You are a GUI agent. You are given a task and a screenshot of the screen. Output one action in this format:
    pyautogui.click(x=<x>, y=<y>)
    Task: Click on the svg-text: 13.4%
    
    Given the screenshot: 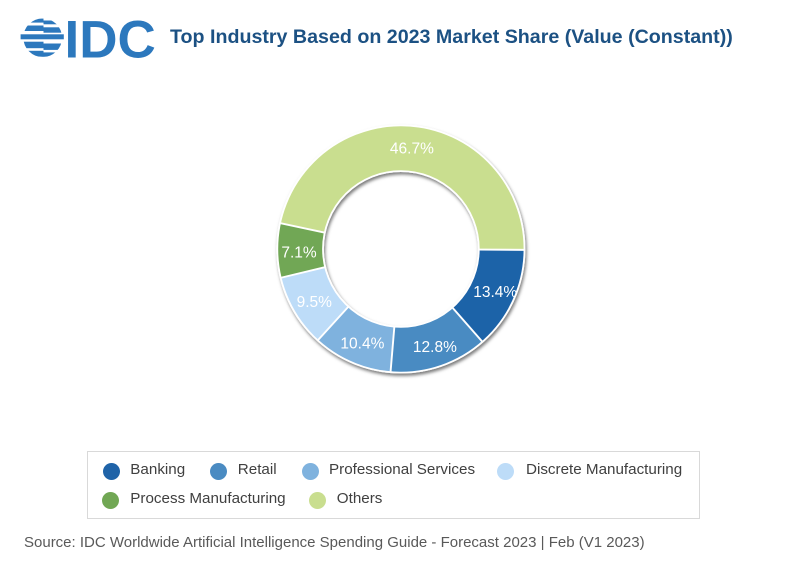 What is the action you would take?
    pyautogui.click(x=495, y=292)
    